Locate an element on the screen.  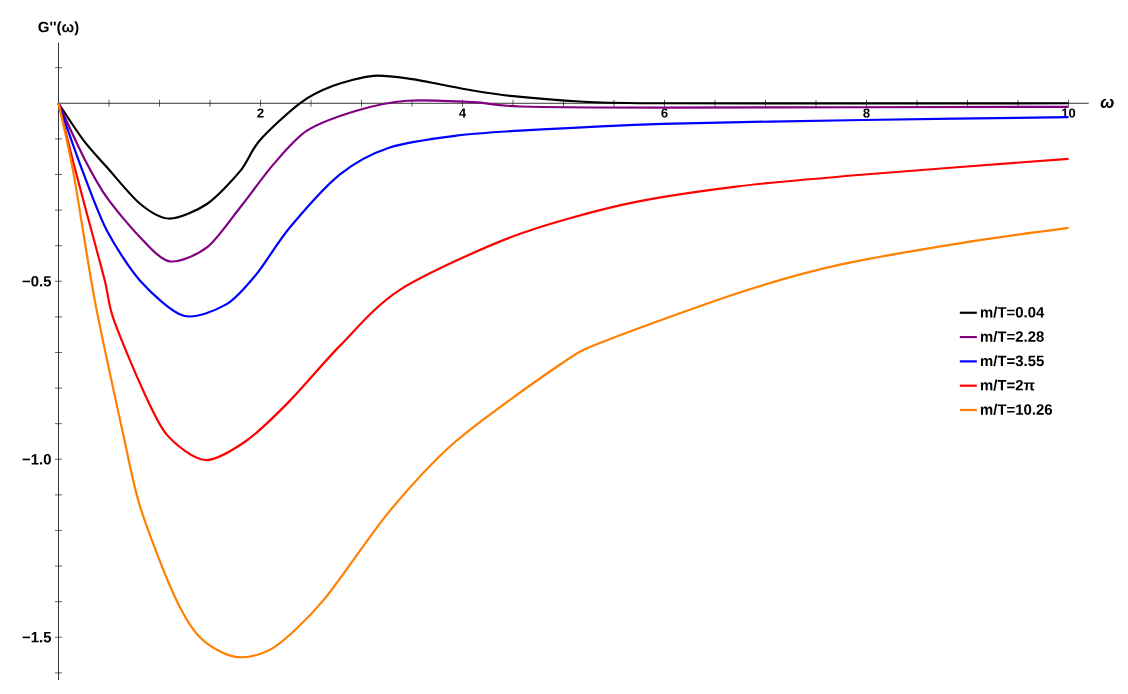
y-tick-label: −0.5 is located at coordinates (37, 281).